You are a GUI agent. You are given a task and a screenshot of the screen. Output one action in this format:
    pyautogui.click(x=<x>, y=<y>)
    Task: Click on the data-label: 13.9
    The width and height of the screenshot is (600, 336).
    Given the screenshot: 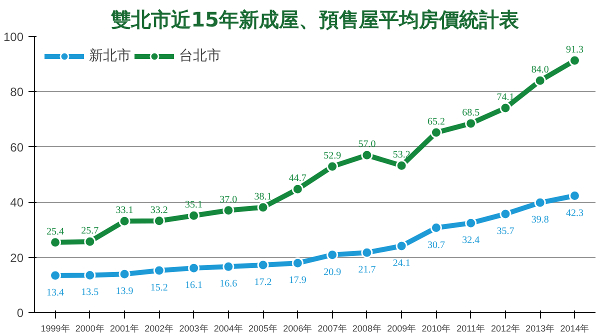 What is the action you would take?
    pyautogui.click(x=125, y=292)
    